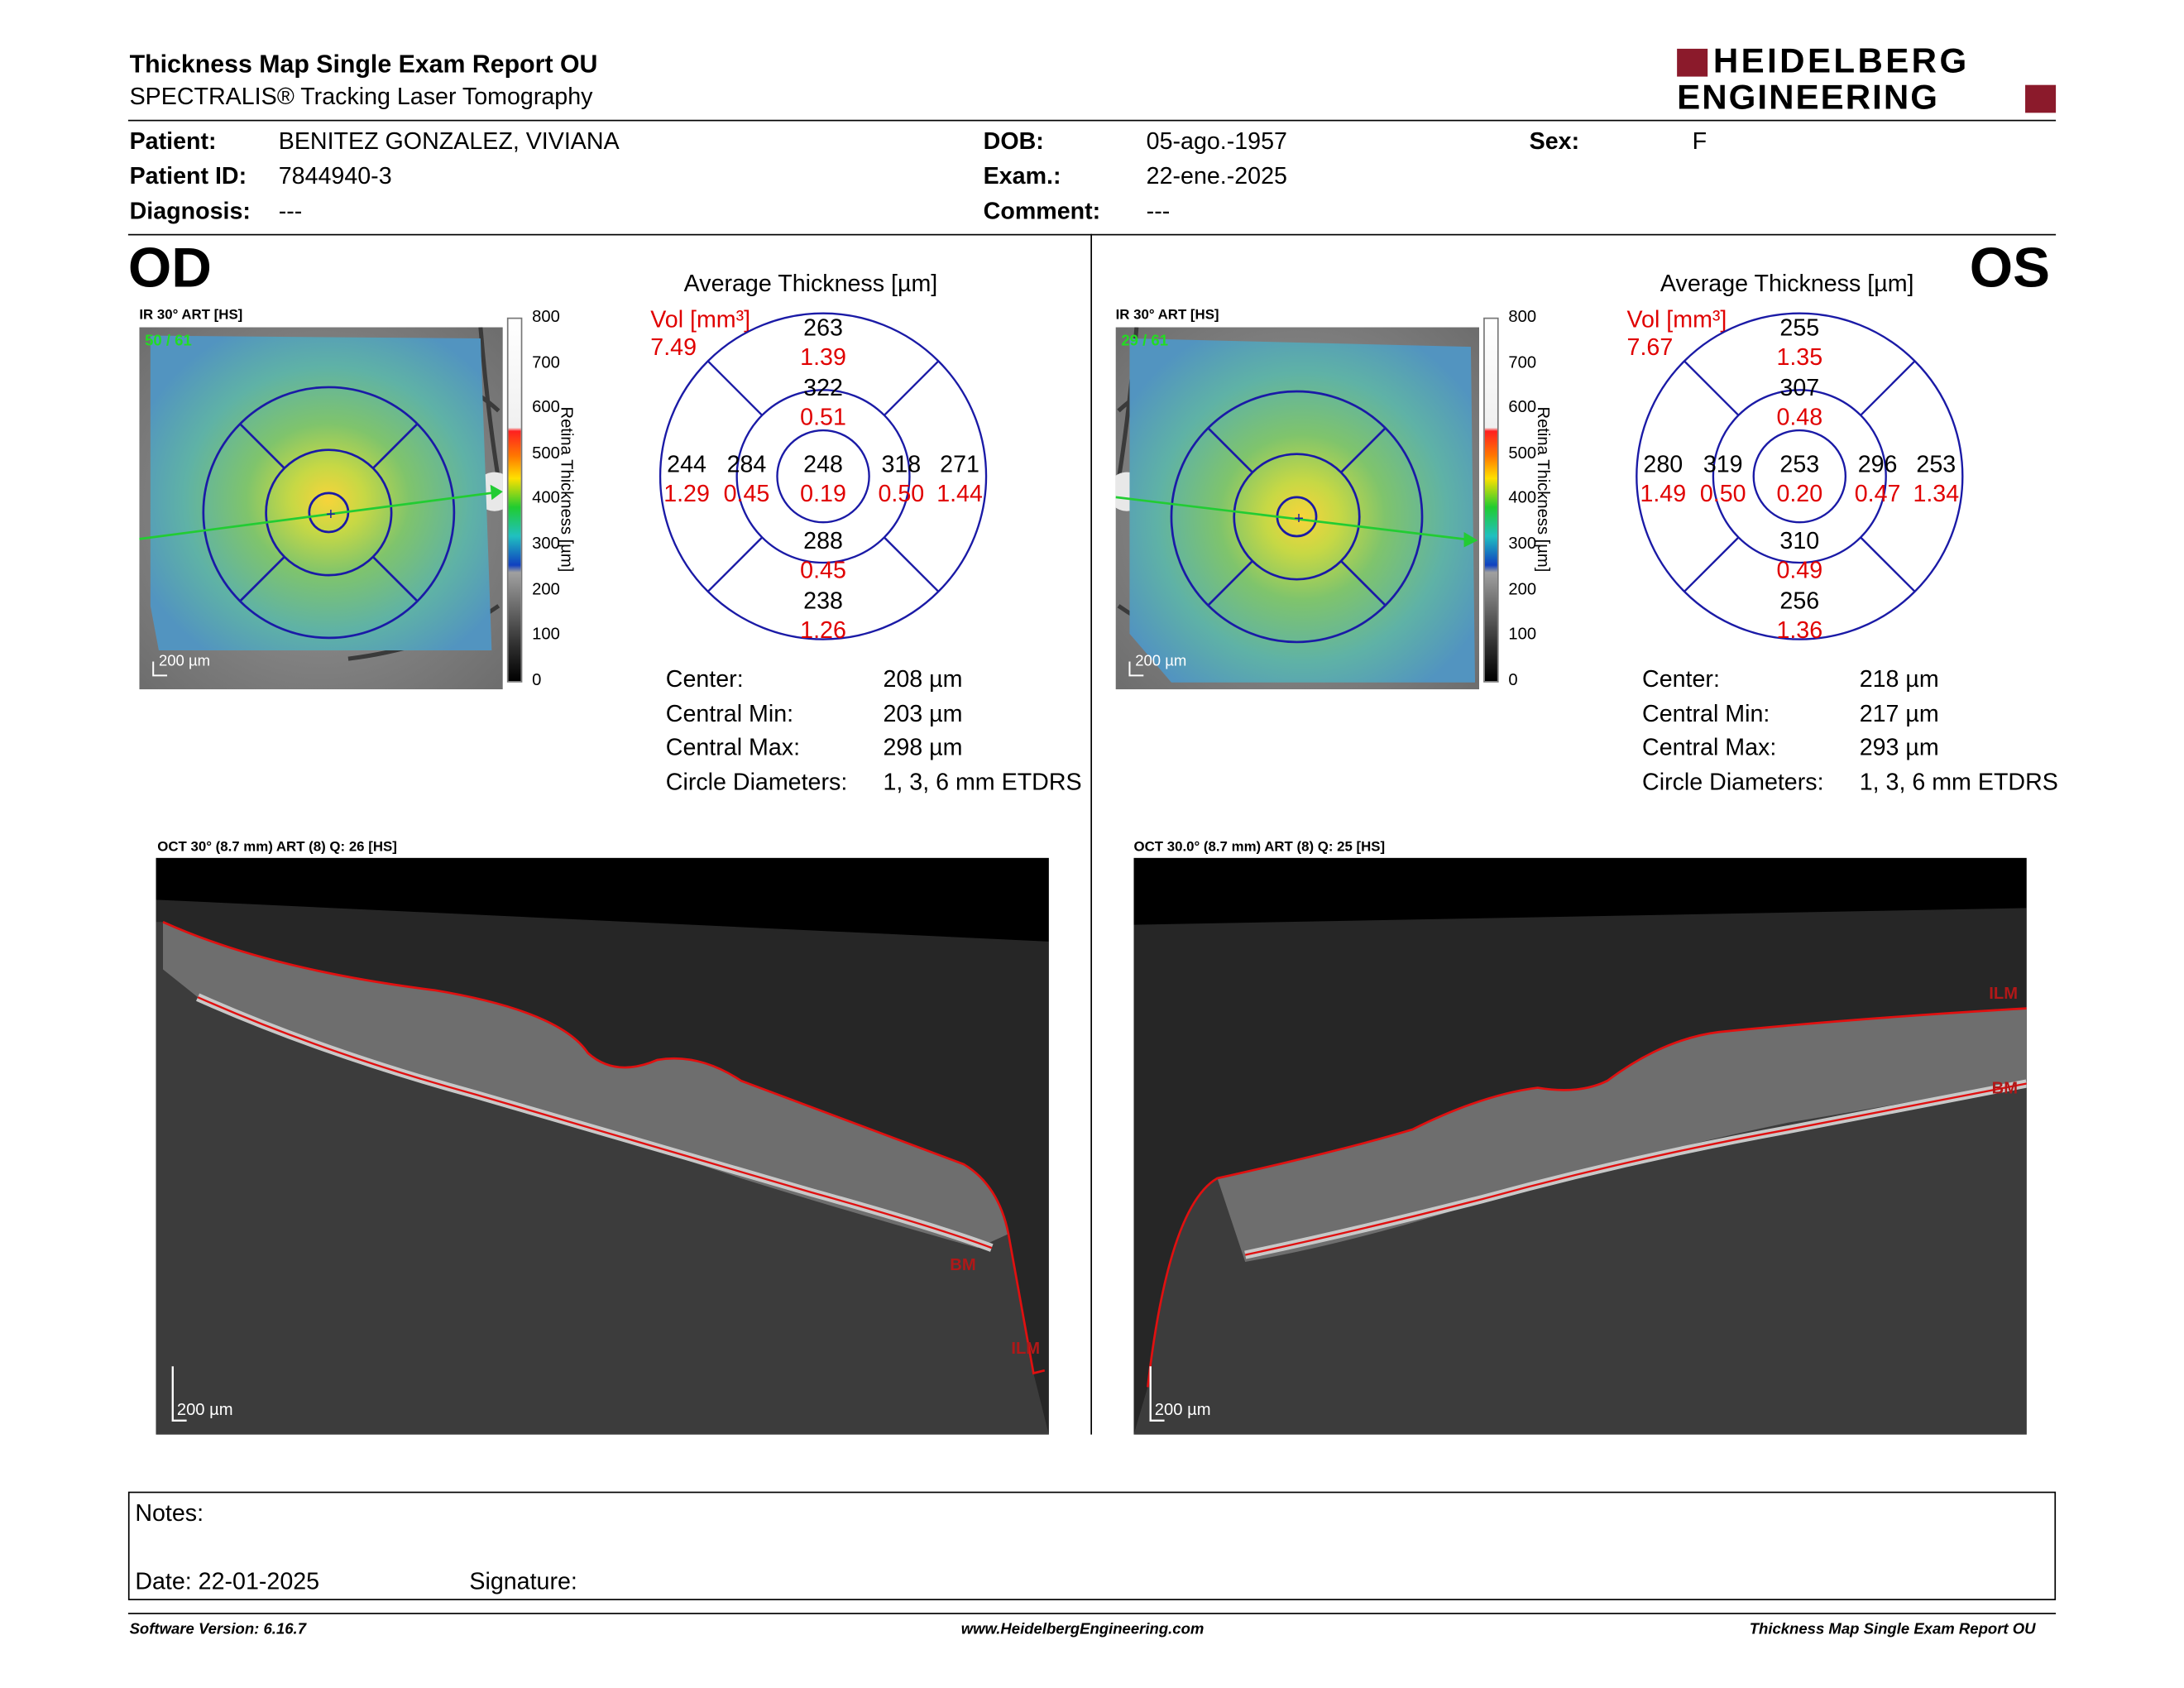 This screenshot has height=1688, width=2184. What do you see at coordinates (1167, 315) in the screenshot?
I see `os-ir-label: IR 30° ART [HS]` at bounding box center [1167, 315].